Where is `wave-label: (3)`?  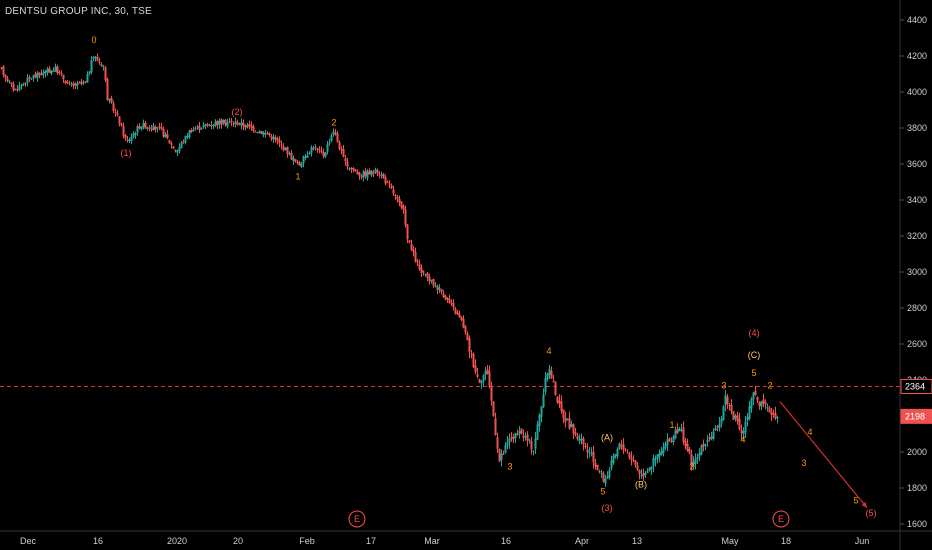
wave-label: (3) is located at coordinates (607, 508).